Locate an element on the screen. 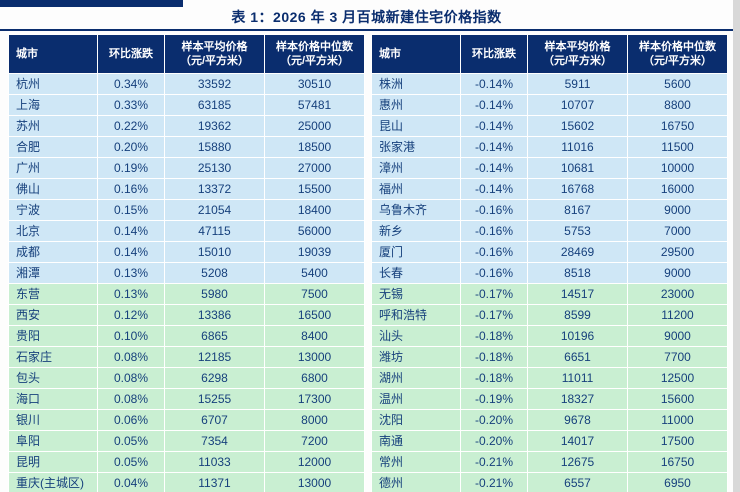 This screenshot has height=492, width=740. avg-price-cell: 7354 is located at coordinates (214, 441).